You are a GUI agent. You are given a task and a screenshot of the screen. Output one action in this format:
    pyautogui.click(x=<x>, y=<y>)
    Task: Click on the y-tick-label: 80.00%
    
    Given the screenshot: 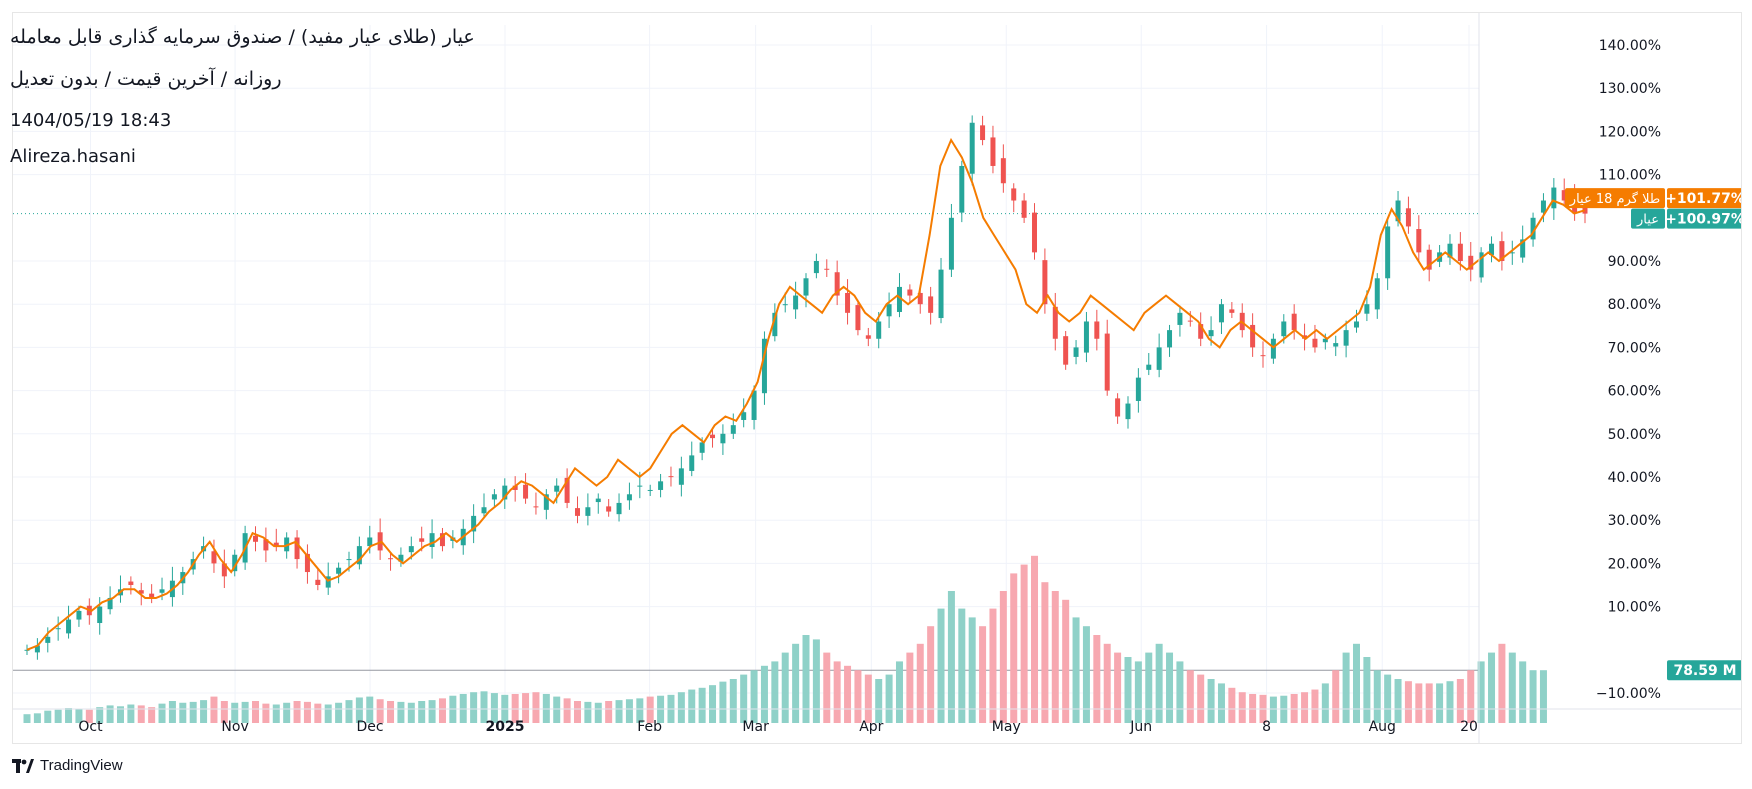 What is the action you would take?
    pyautogui.click(x=1634, y=305)
    